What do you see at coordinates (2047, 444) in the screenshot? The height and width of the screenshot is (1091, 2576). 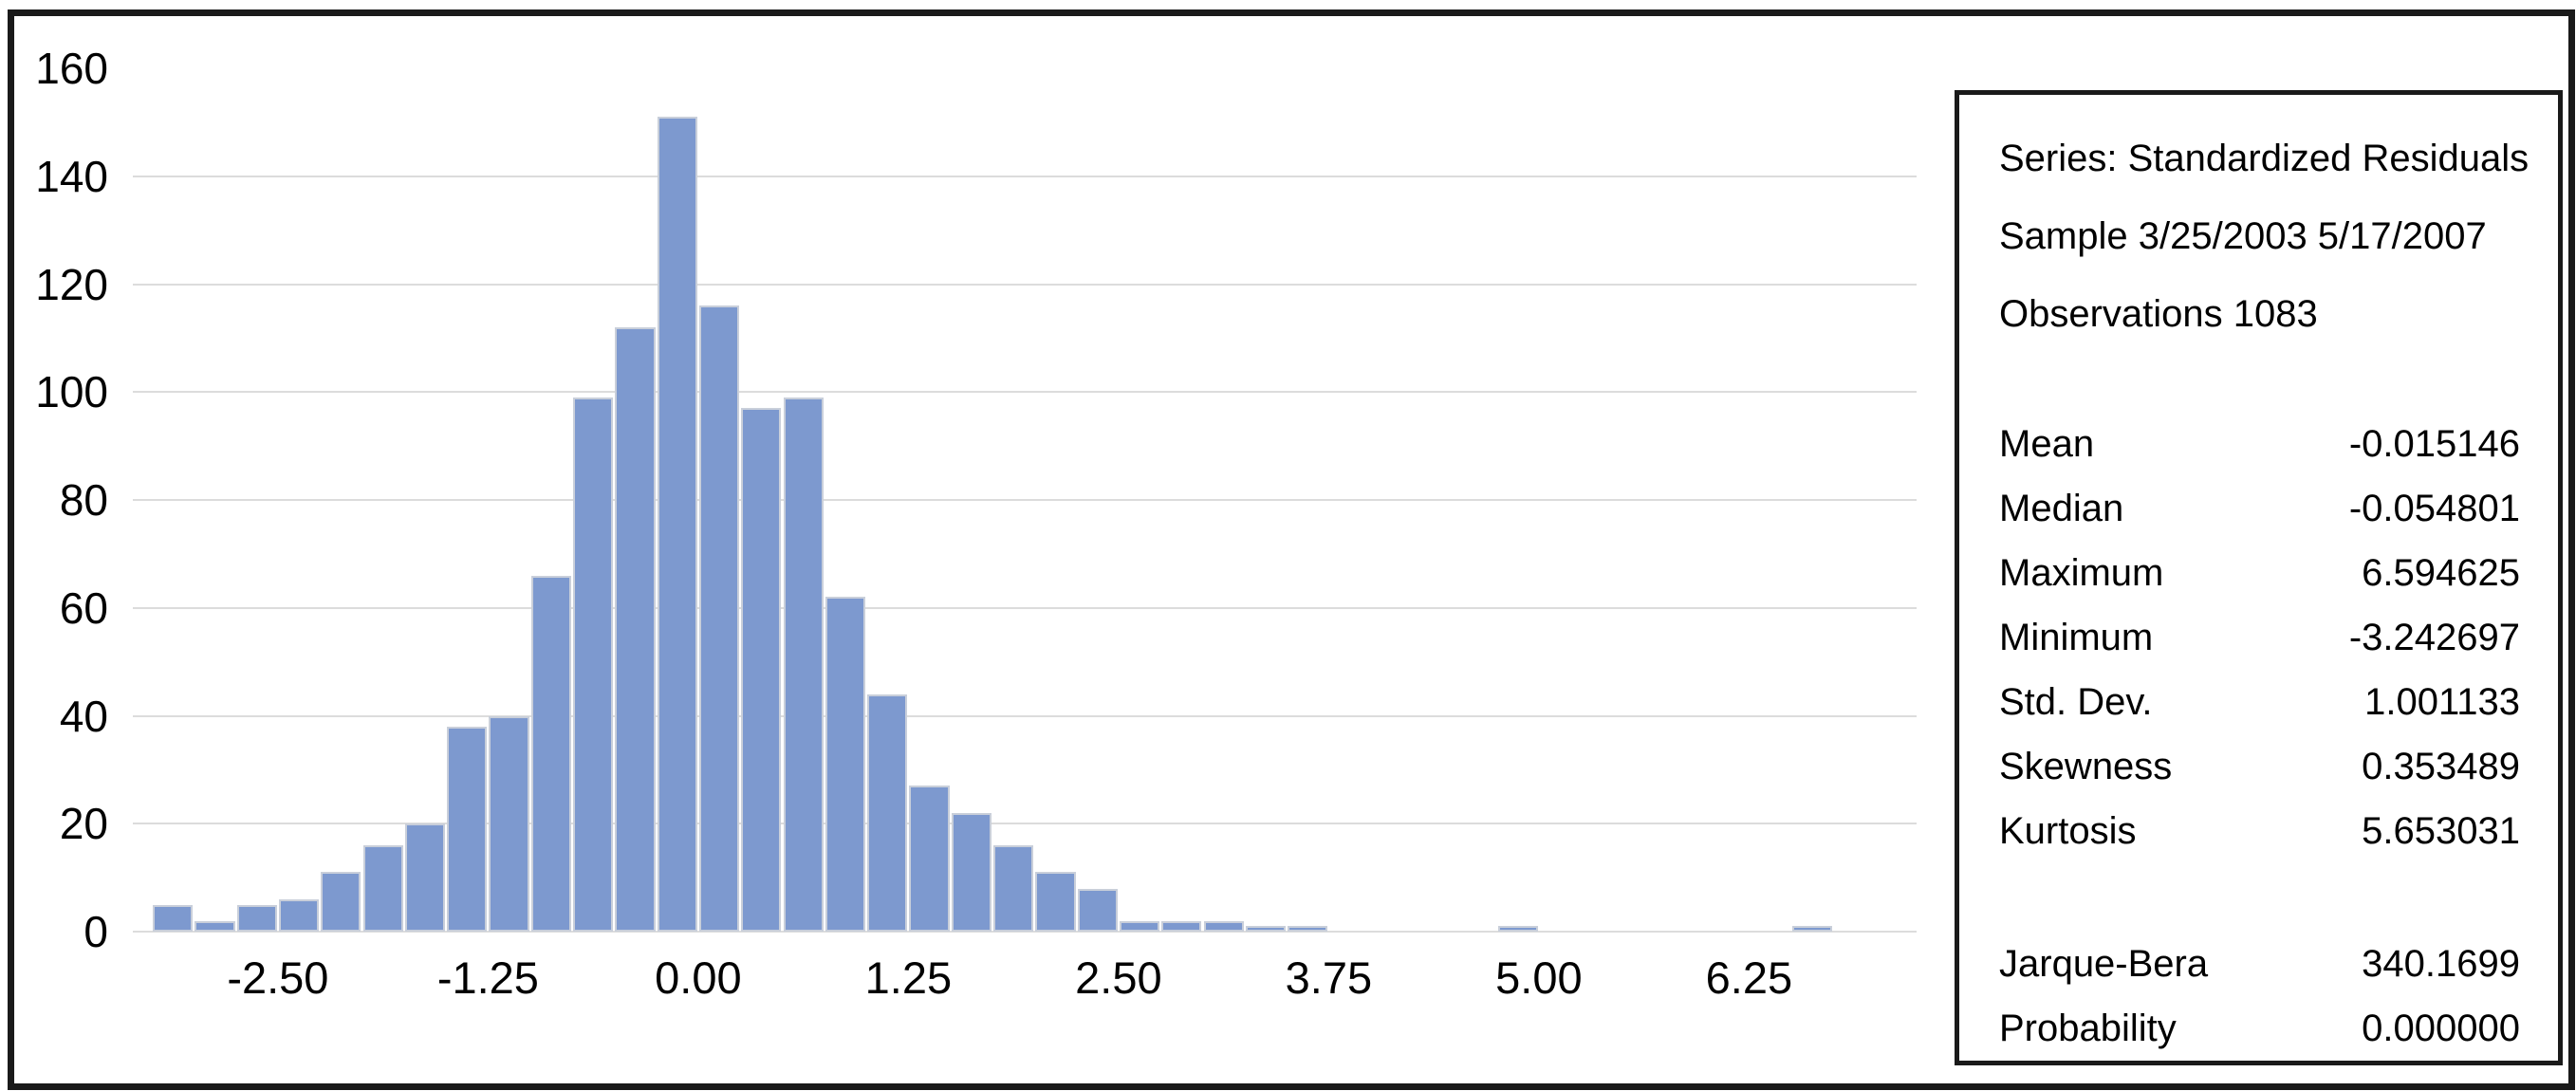 I see `stat-label: Mean` at bounding box center [2047, 444].